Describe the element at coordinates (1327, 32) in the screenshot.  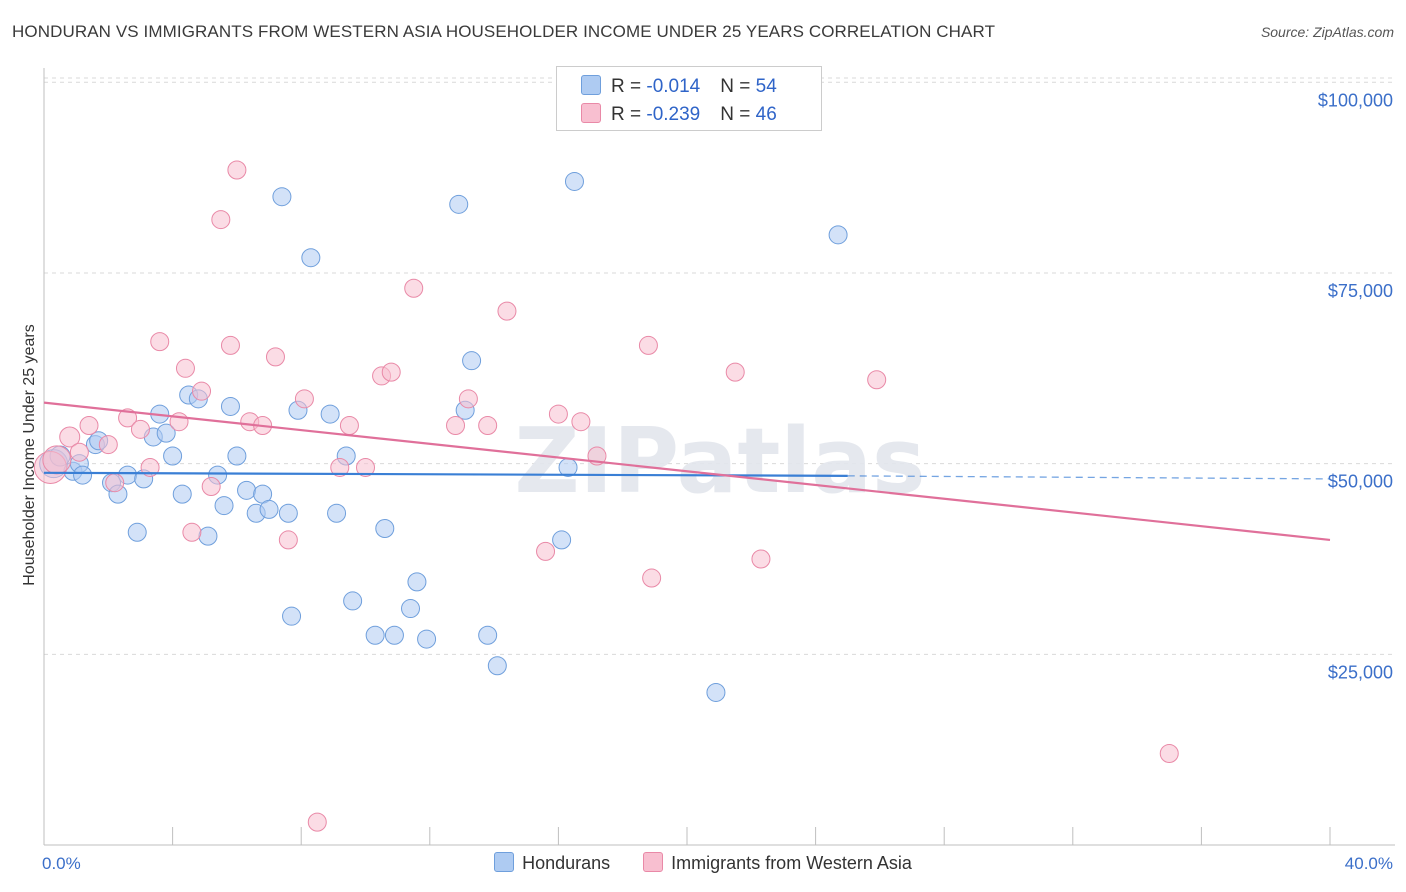
I see `source-label: Source: ZipAtlas.com` at that location.